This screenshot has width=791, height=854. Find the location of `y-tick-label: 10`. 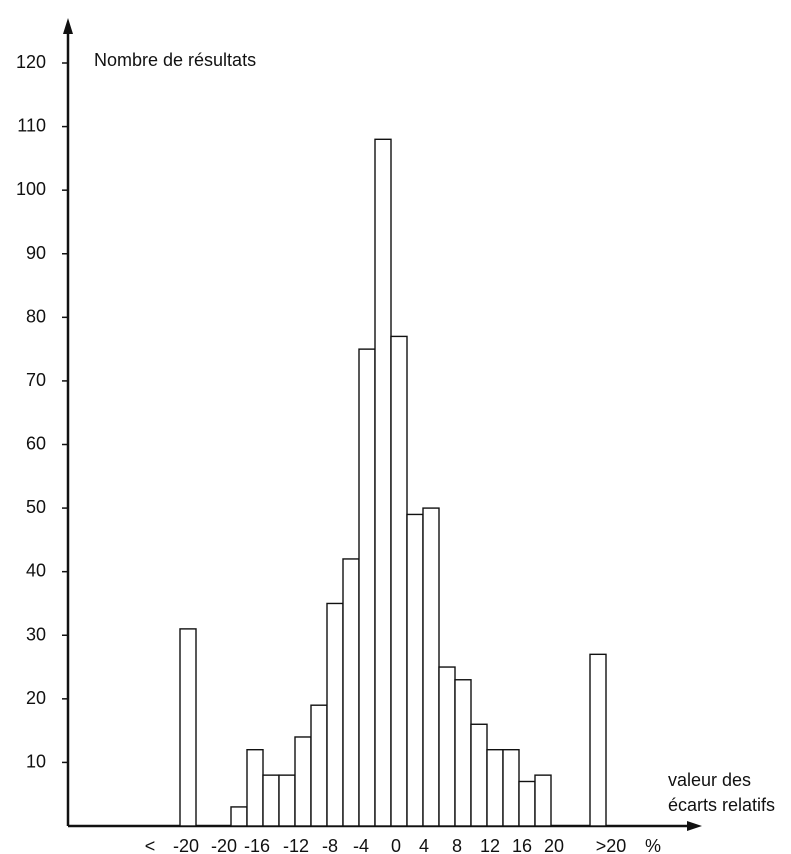

y-tick-label: 10 is located at coordinates (36, 761).